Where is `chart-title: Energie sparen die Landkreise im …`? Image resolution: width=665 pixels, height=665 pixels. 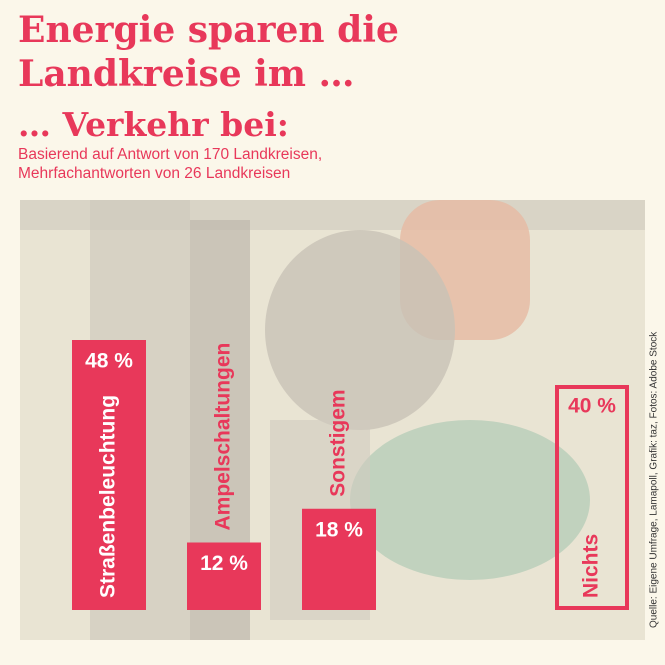 chart-title: Energie sparen die Landkreise im … is located at coordinates (208, 52).